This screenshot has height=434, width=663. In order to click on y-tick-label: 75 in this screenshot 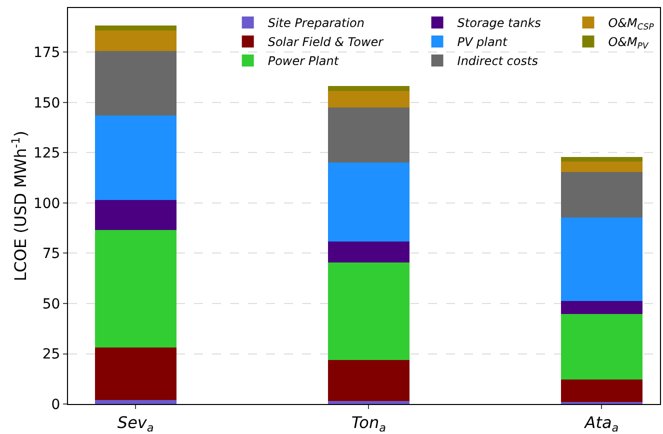, I will do `click(51, 254)`.